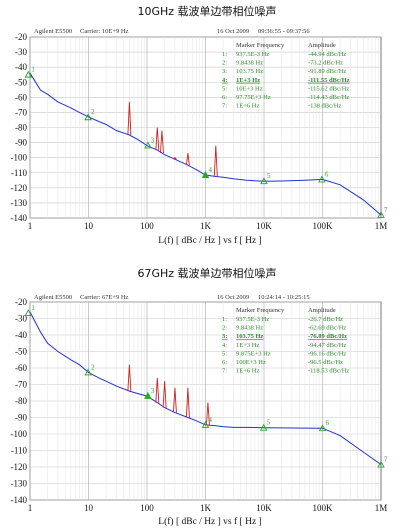 Image resolution: width=414 pixels, height=532 pixels. Describe the element at coordinates (21, 302) in the screenshot. I see `chart2-ytick-label: -20` at that location.